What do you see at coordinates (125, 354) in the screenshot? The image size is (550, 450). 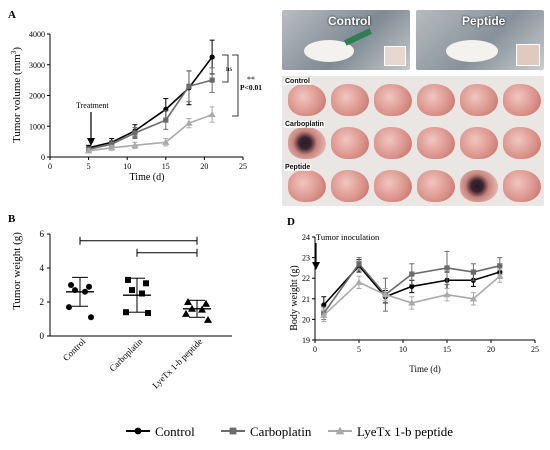 I see `category-label-carboplatin: Carboplatin` at bounding box center [125, 354].